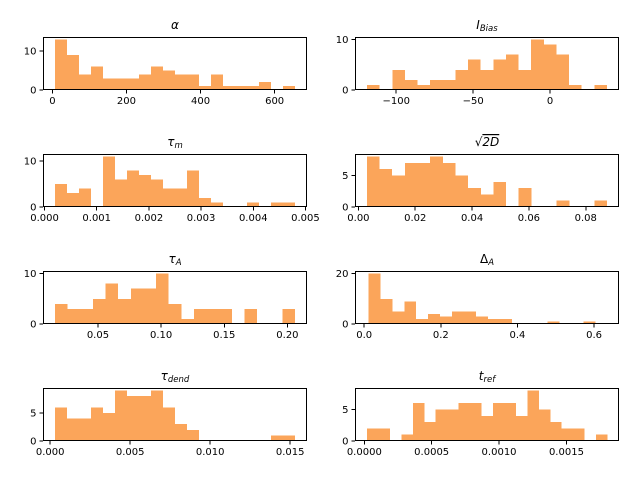 This screenshot has height=480, width=640. What do you see at coordinates (487, 26) in the screenshot?
I see `subplot-title: IBias` at bounding box center [487, 26].